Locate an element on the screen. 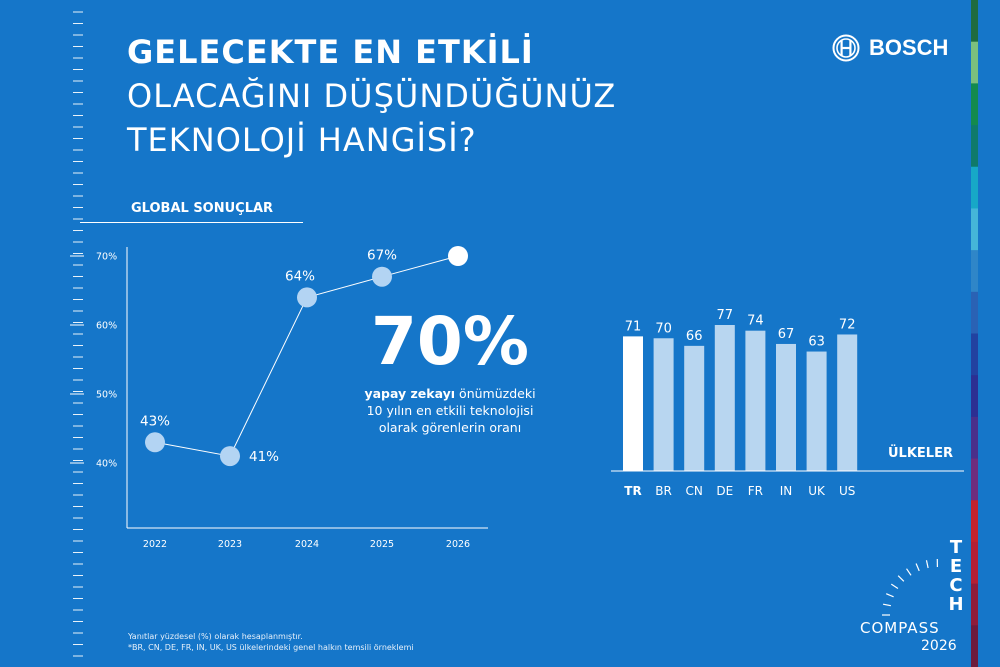 This screenshot has height=667, width=1000. caption-rest: önümüzdeki is located at coordinates (495, 393).